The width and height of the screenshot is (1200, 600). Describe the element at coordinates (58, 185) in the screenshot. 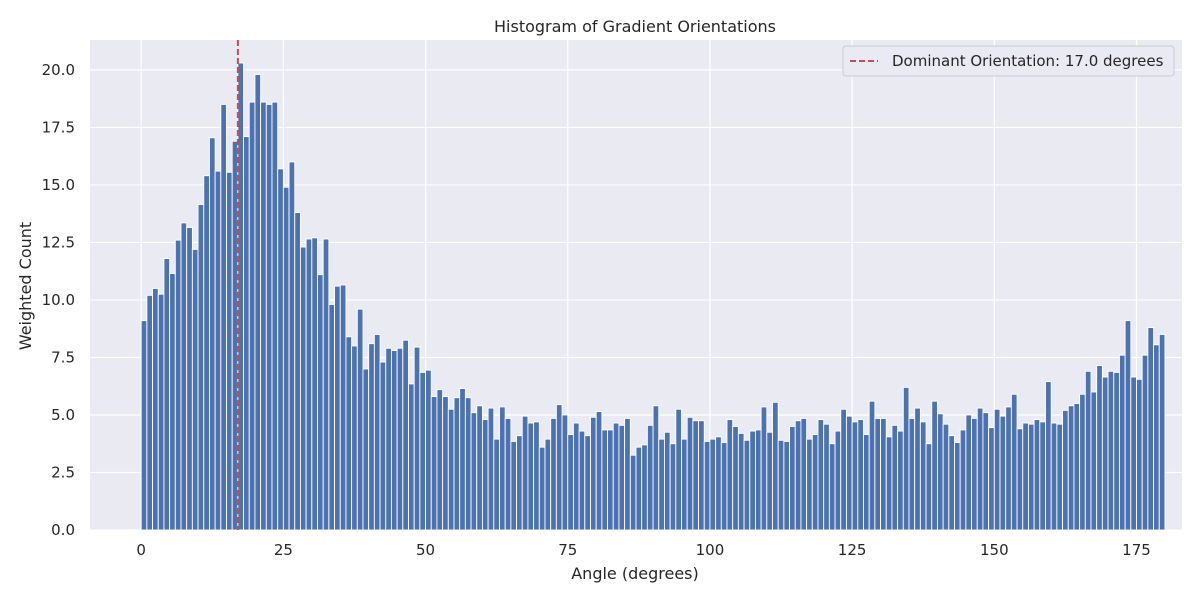

I see `y-tick-label: 15.0` at that location.